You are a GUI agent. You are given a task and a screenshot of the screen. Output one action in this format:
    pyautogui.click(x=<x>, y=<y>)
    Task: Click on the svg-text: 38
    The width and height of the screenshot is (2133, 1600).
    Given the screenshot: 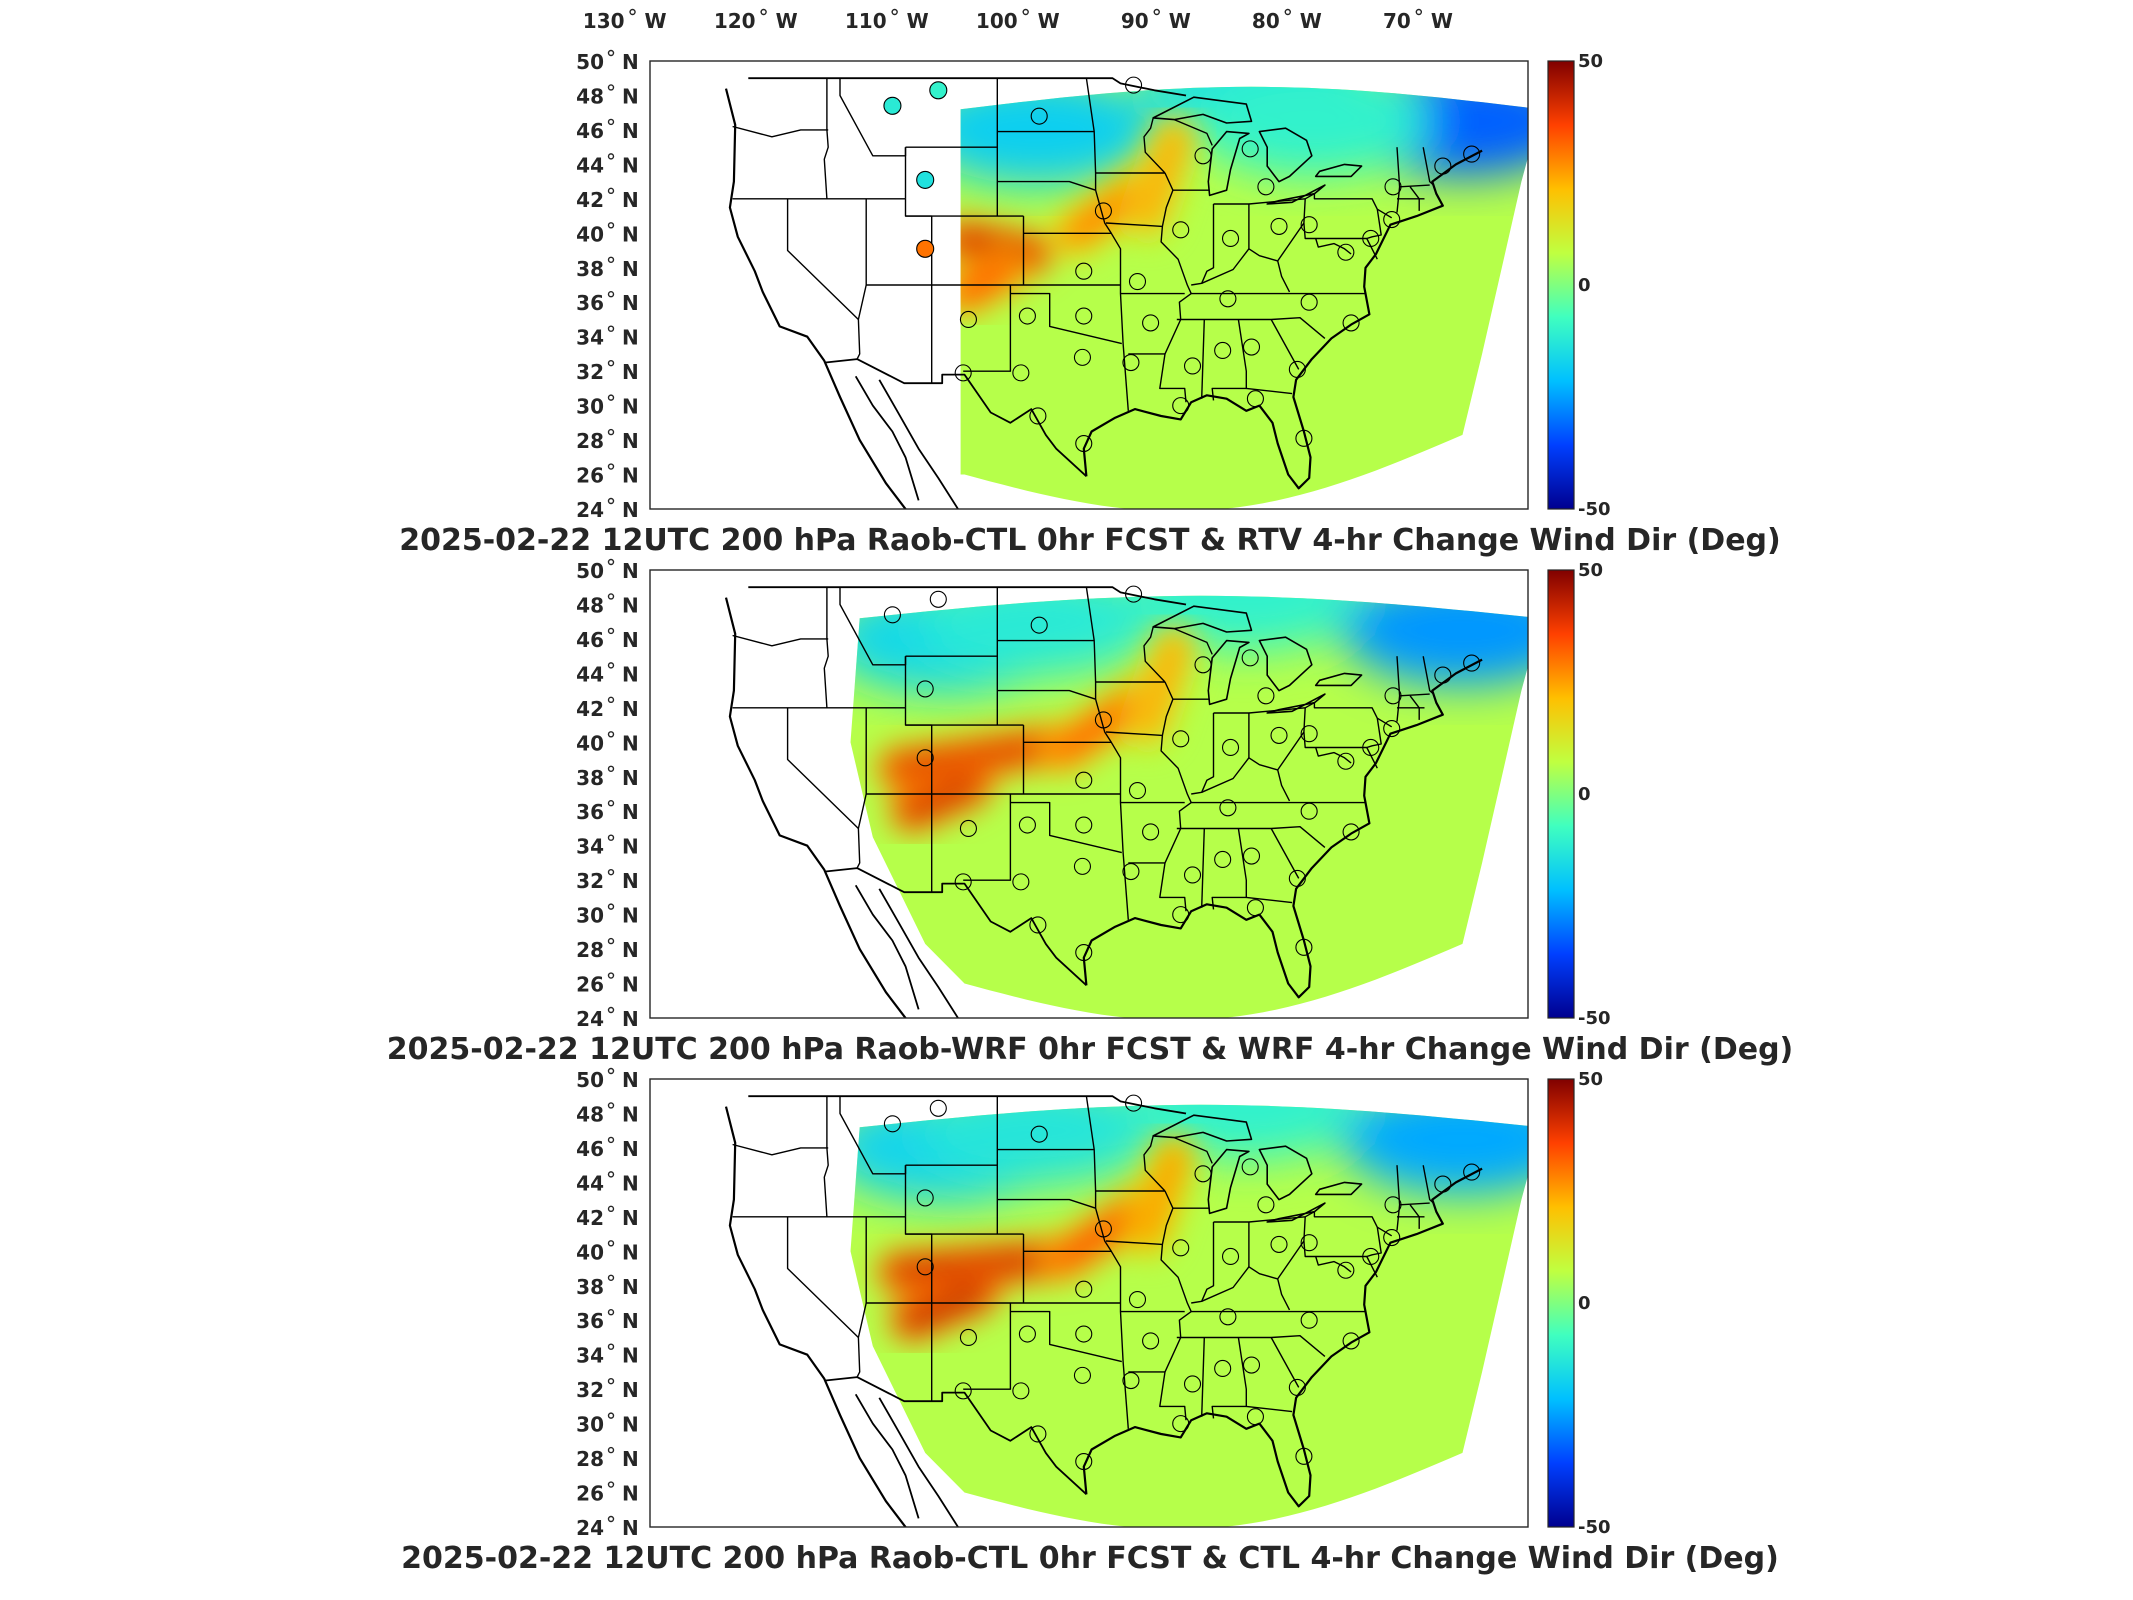 What is the action you would take?
    pyautogui.click(x=590, y=778)
    